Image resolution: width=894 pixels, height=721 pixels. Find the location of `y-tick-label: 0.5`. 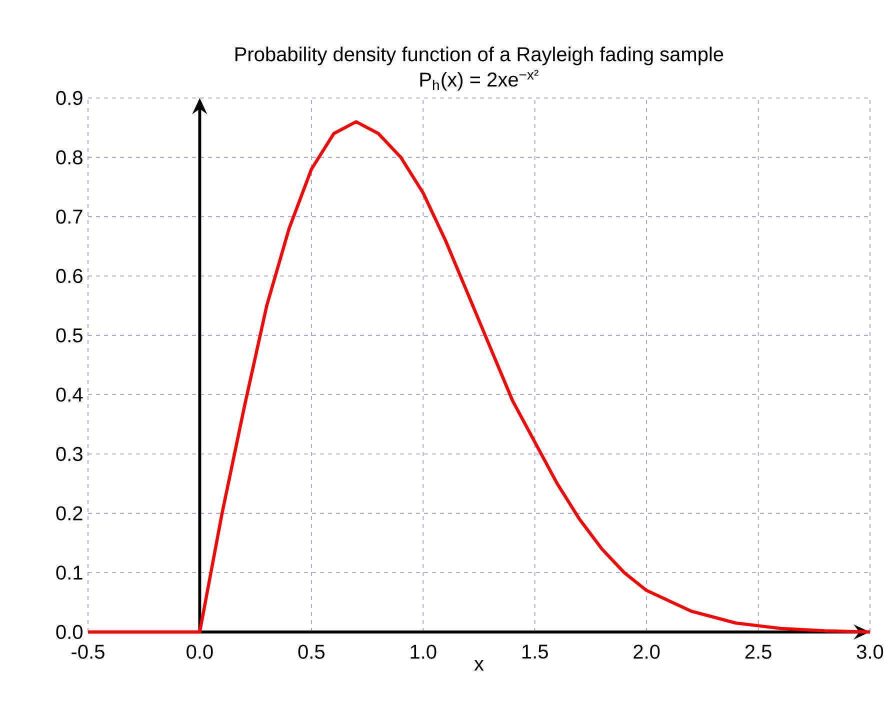

y-tick-label: 0.5 is located at coordinates (69, 335).